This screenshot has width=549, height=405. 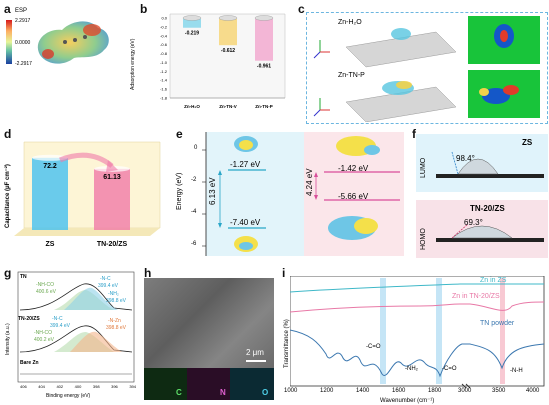 What do you see at coordinates (112, 177) in the screenshot?
I see `d-value-label: 61.13` at bounding box center [112, 177].